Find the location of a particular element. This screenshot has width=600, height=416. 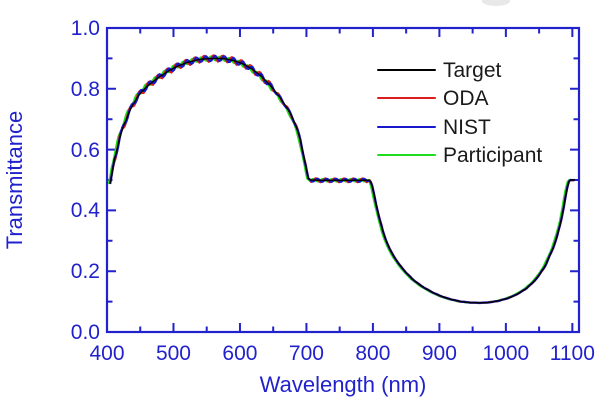

legend-label: ODA is located at coordinates (466, 99).